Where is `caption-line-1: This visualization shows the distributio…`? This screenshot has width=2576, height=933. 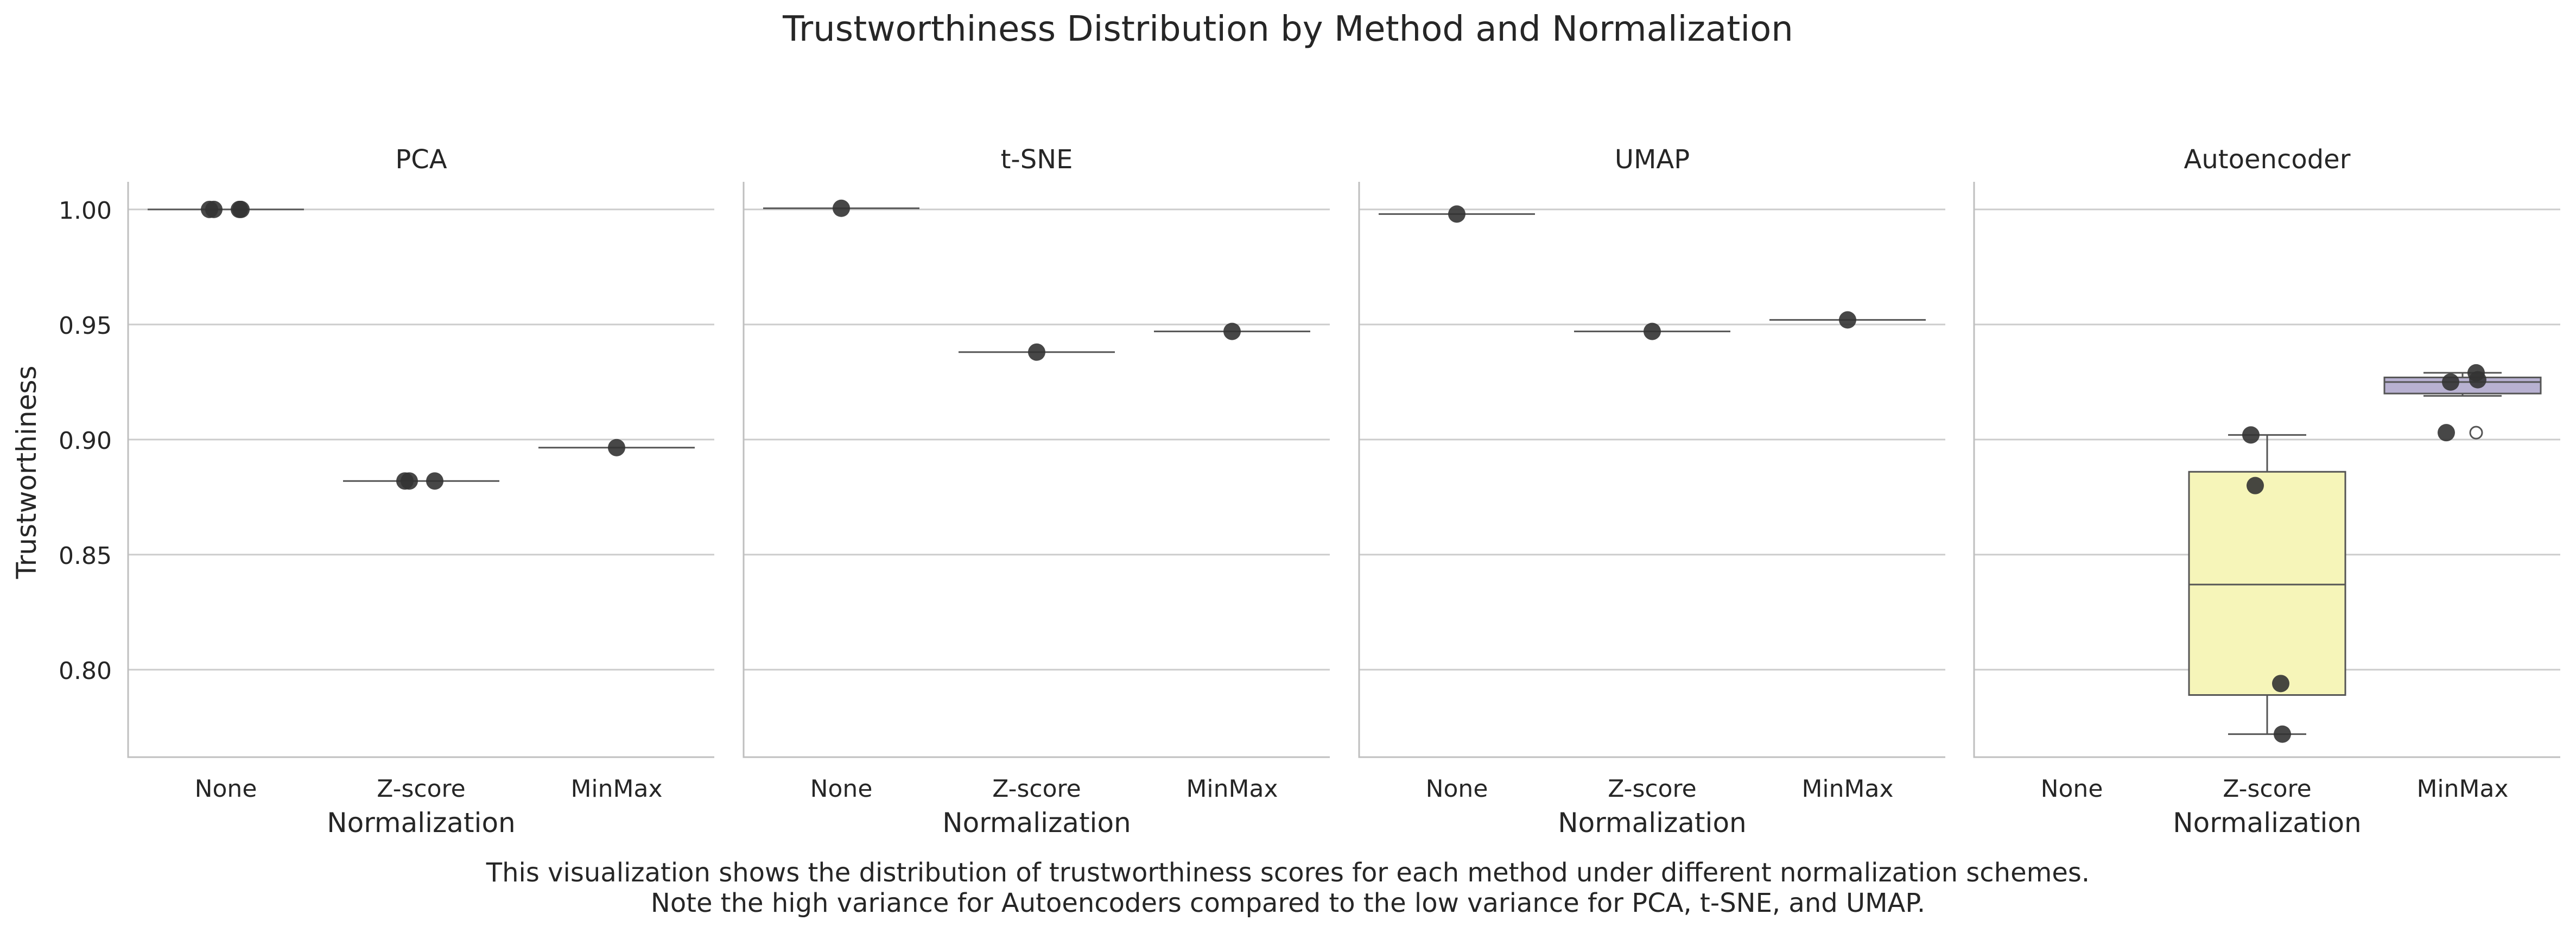 caption-line-1: This visualization shows the distributio… is located at coordinates (1288, 873).